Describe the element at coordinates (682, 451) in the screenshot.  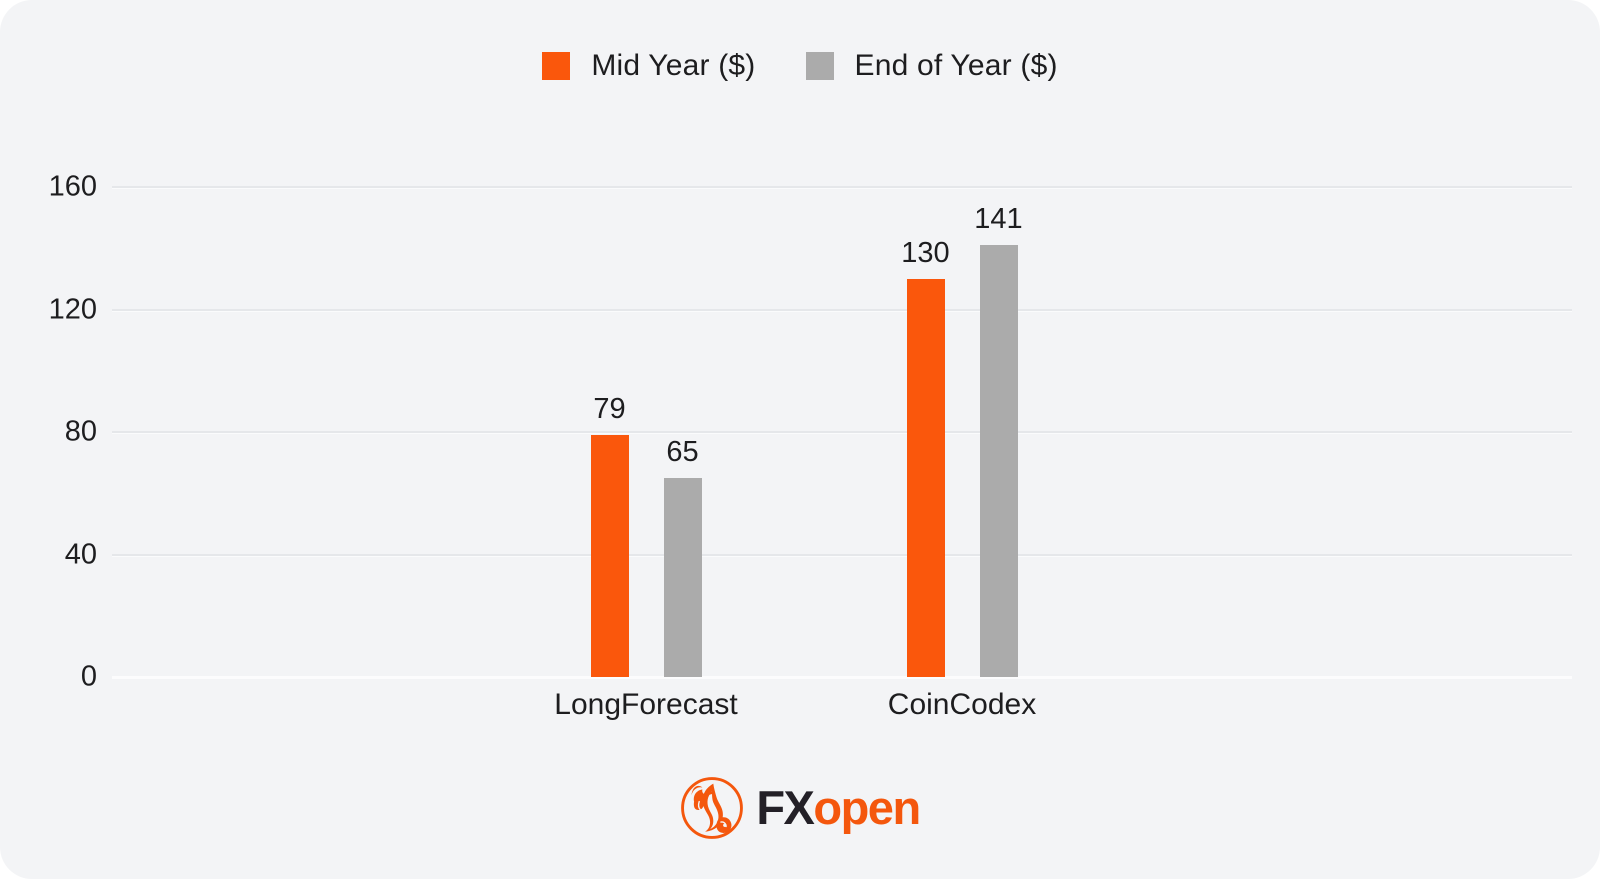
I see `bar-value-label: 65` at that location.